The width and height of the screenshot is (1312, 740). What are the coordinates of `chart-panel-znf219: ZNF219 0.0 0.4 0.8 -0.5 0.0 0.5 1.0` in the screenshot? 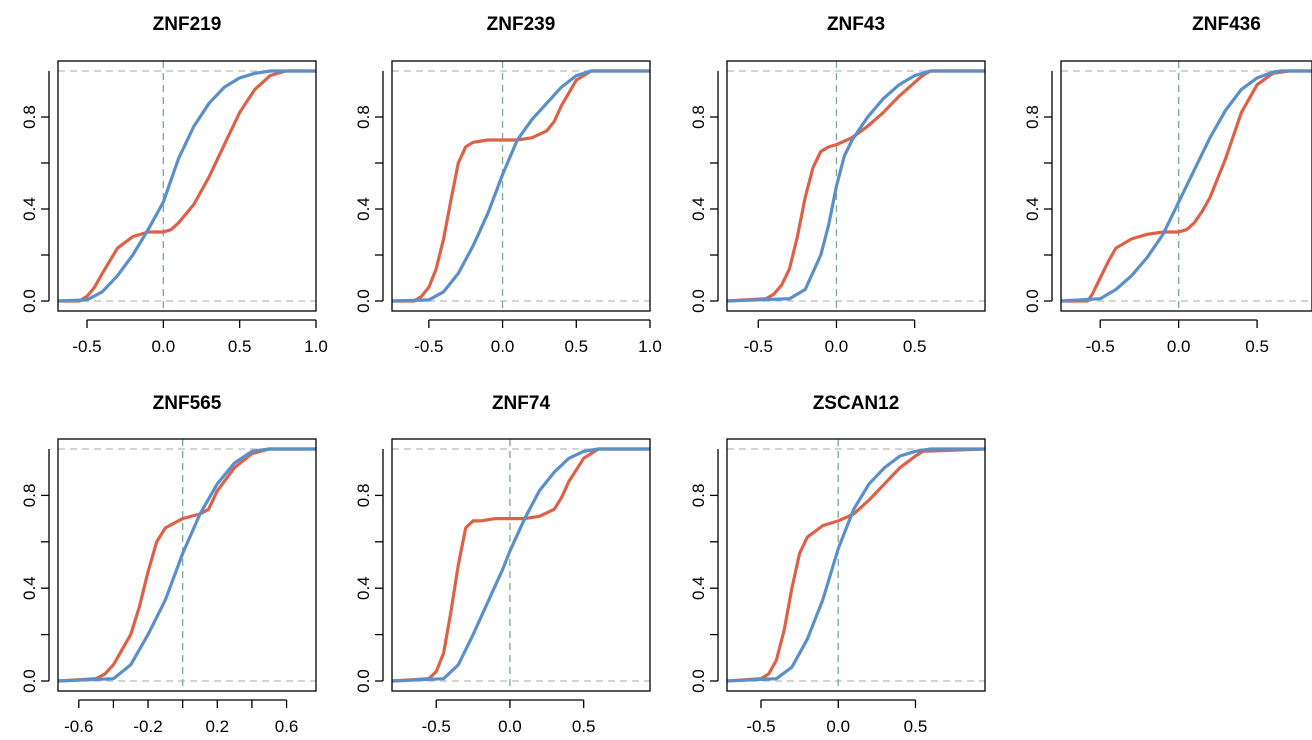 It's located at (174, 185).